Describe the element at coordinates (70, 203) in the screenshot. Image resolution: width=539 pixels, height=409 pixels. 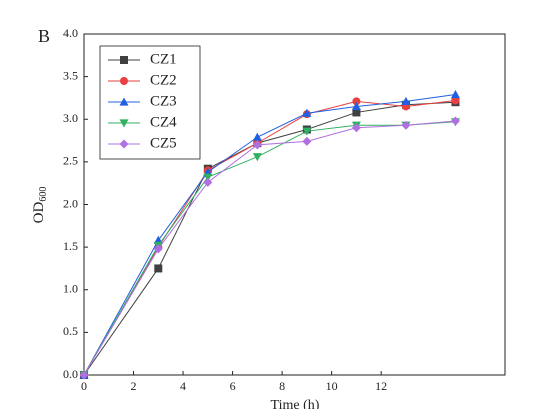
I see `y-tick-label: 2.0` at that location.